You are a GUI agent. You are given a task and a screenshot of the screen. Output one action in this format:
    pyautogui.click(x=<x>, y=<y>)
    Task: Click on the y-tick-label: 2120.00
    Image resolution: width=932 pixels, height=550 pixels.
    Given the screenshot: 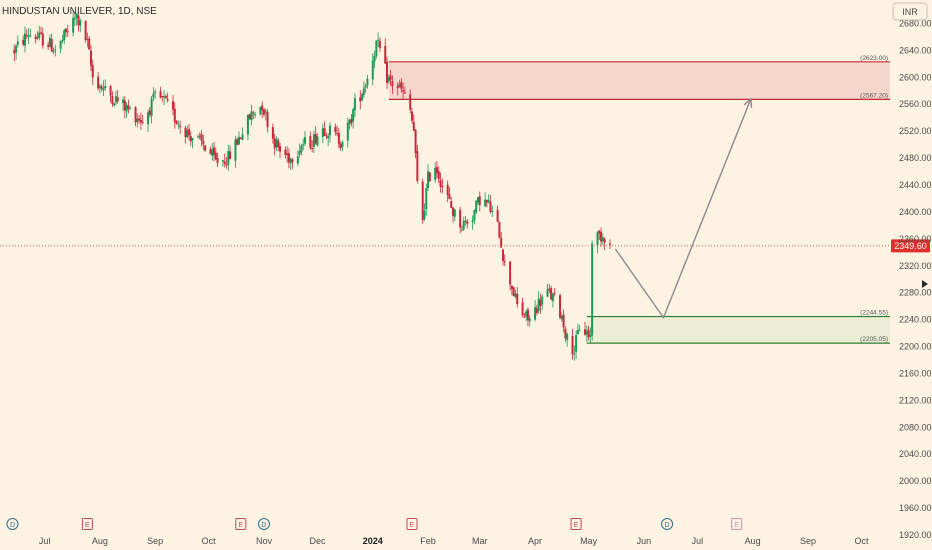 What is the action you would take?
    pyautogui.click(x=915, y=400)
    